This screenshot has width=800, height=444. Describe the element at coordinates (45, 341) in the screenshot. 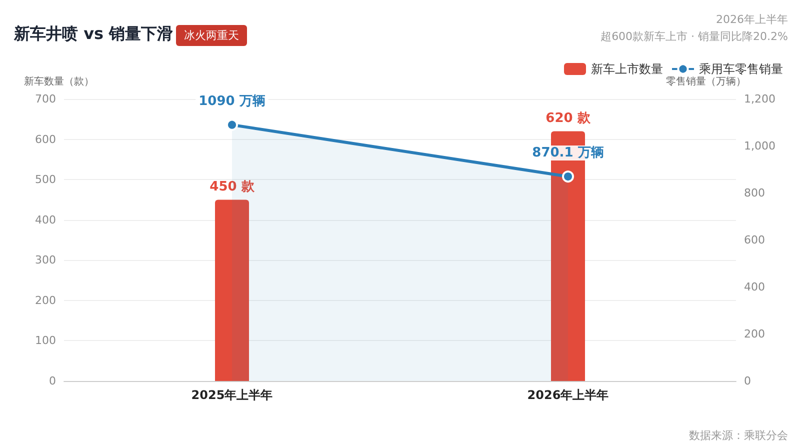

I see `y-tick-label: 100` at that location.